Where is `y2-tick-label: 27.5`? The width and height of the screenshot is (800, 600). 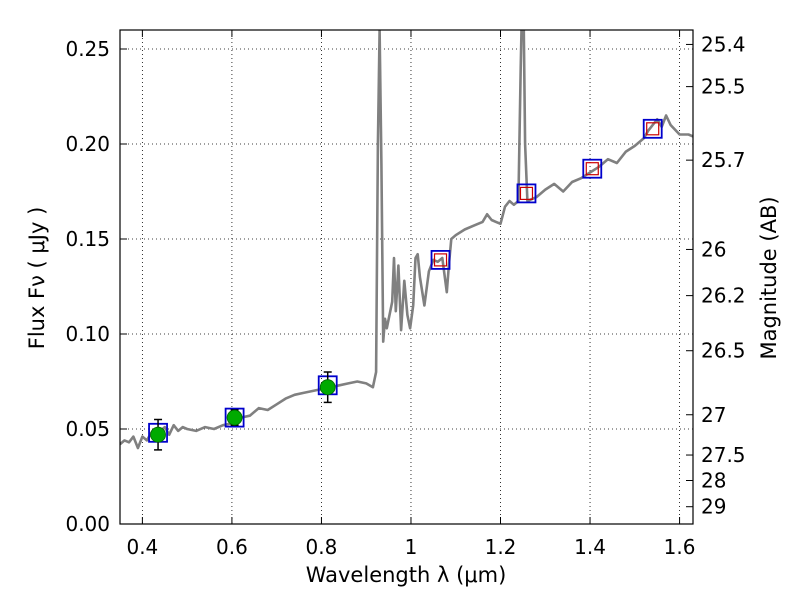
y2-tick-label: 27.5 is located at coordinates (723, 455).